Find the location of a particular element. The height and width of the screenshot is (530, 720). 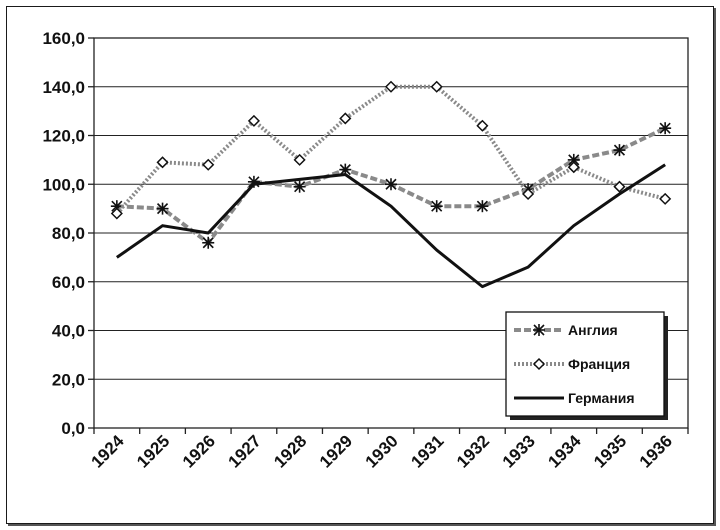

x-tick-label: 1935 is located at coordinates (610, 451).